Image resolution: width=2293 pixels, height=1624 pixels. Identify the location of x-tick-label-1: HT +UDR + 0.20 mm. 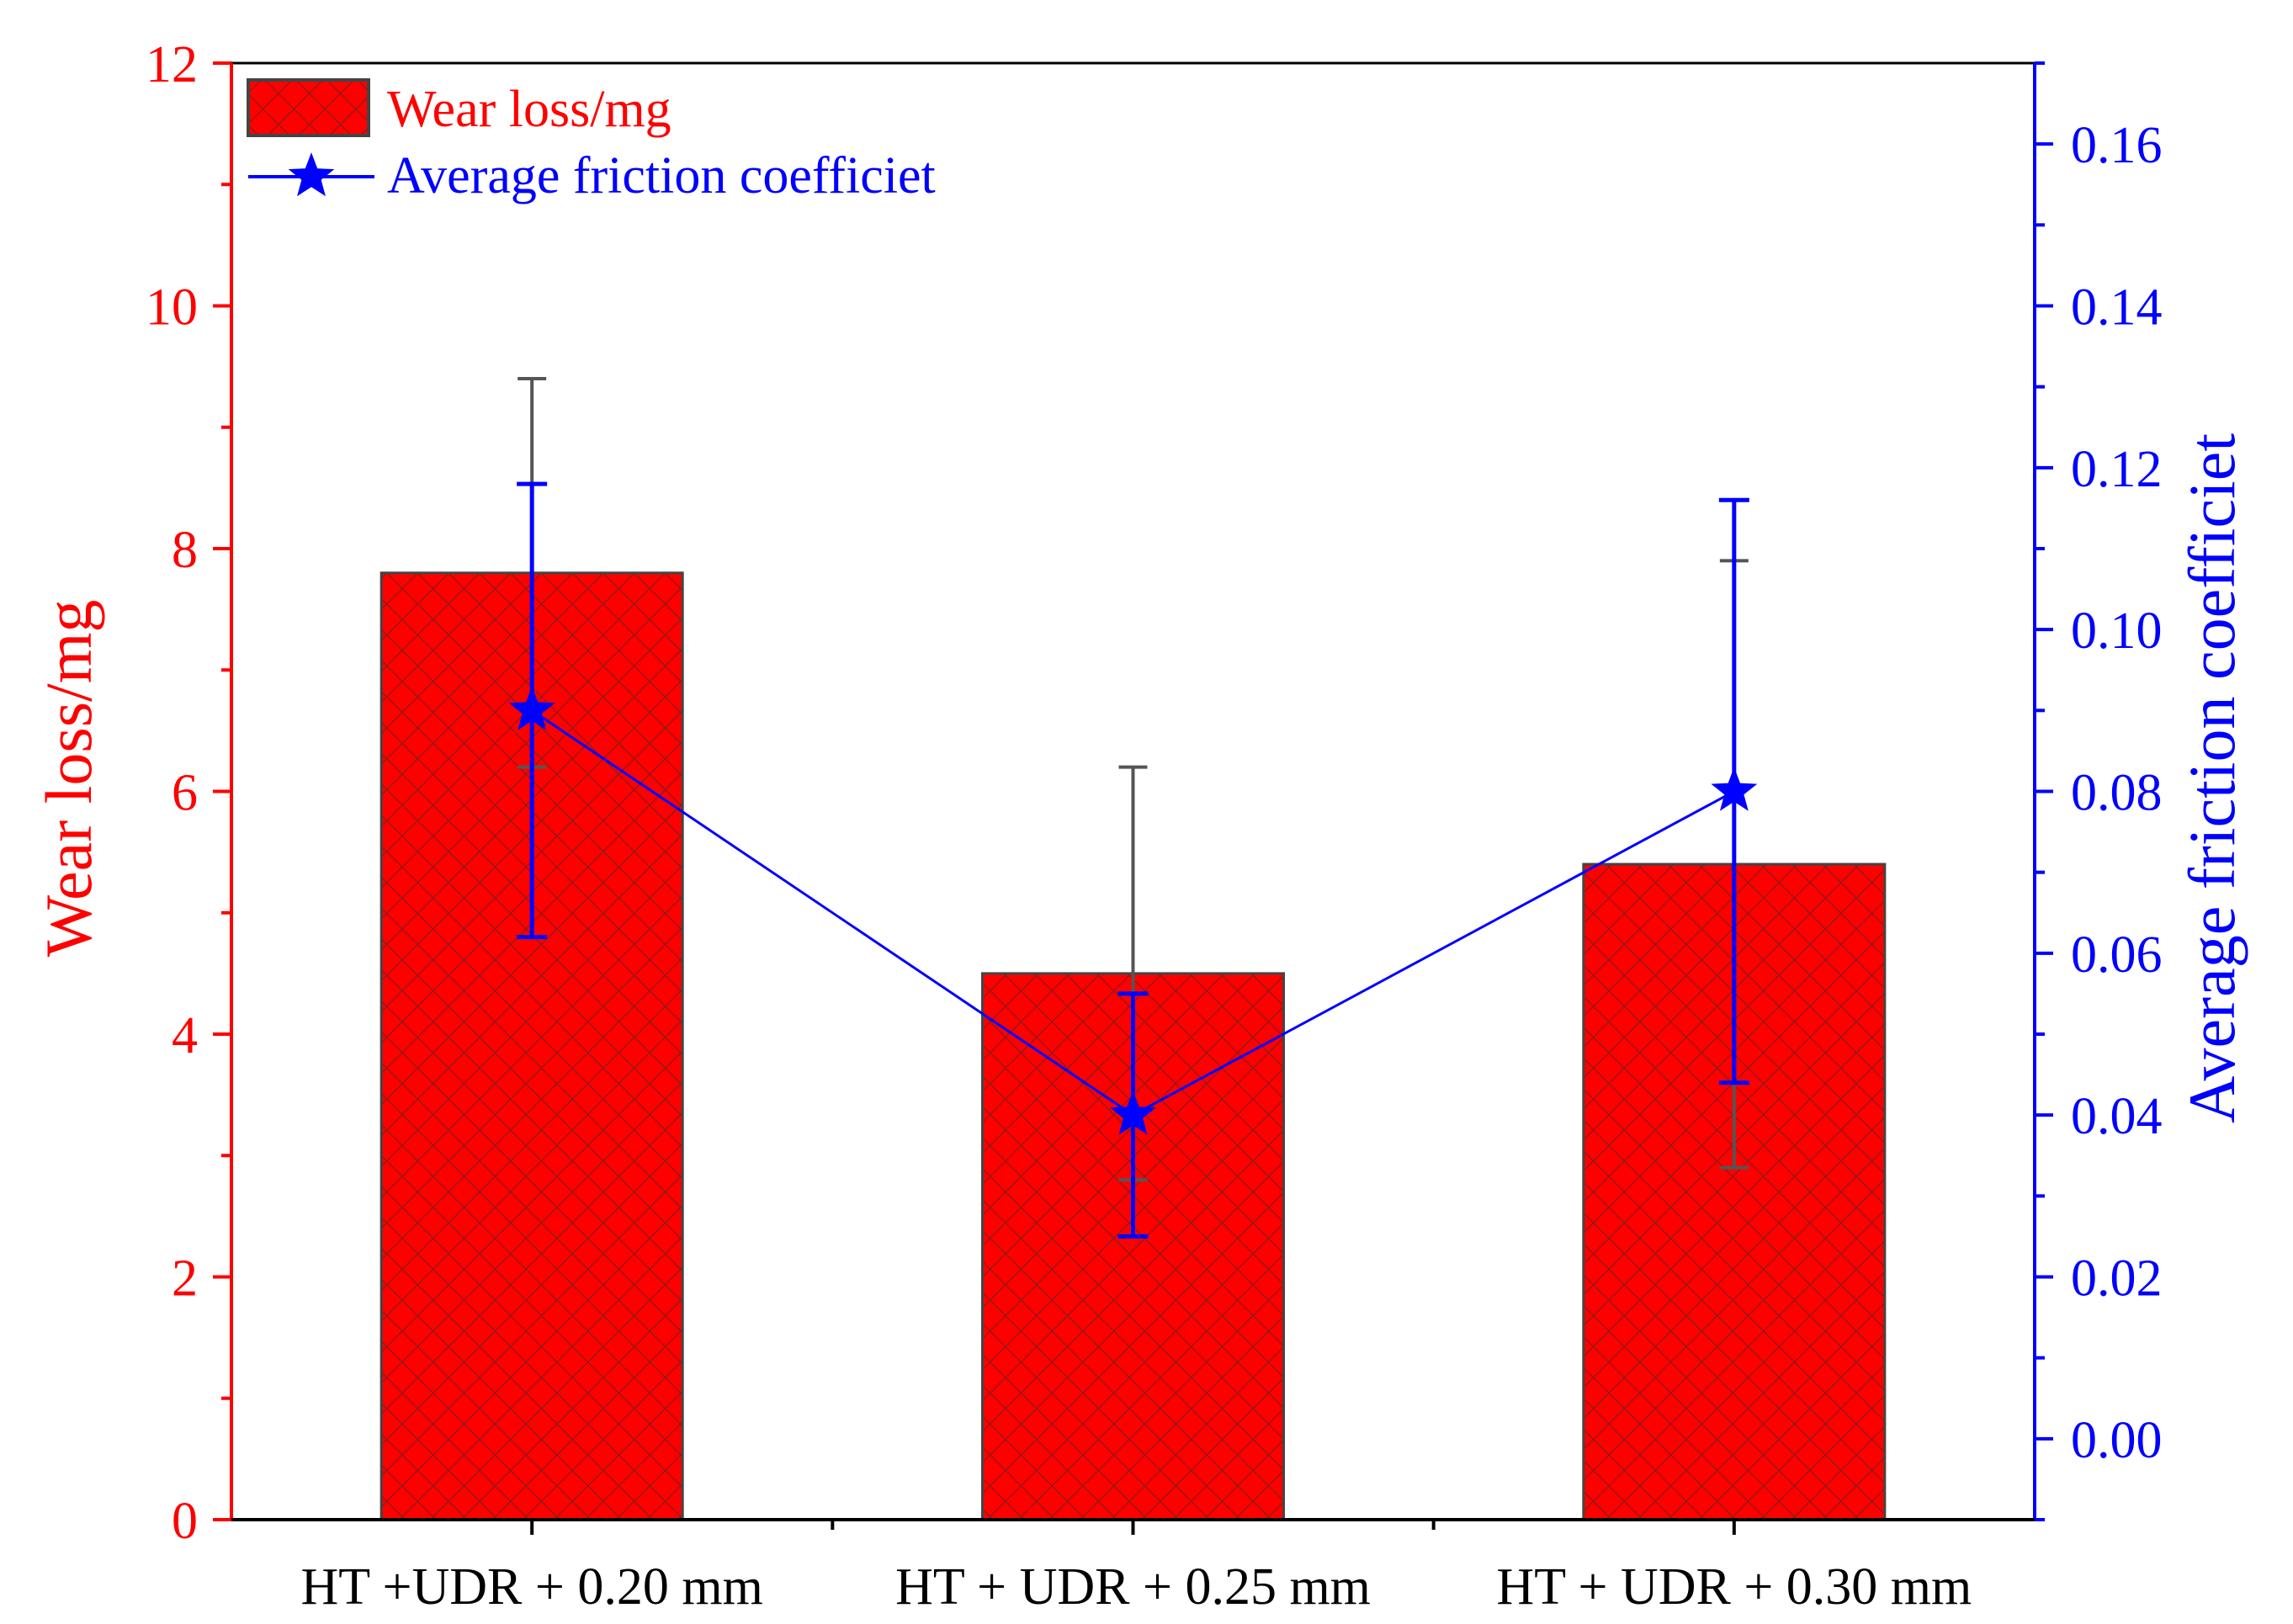
(532, 1587).